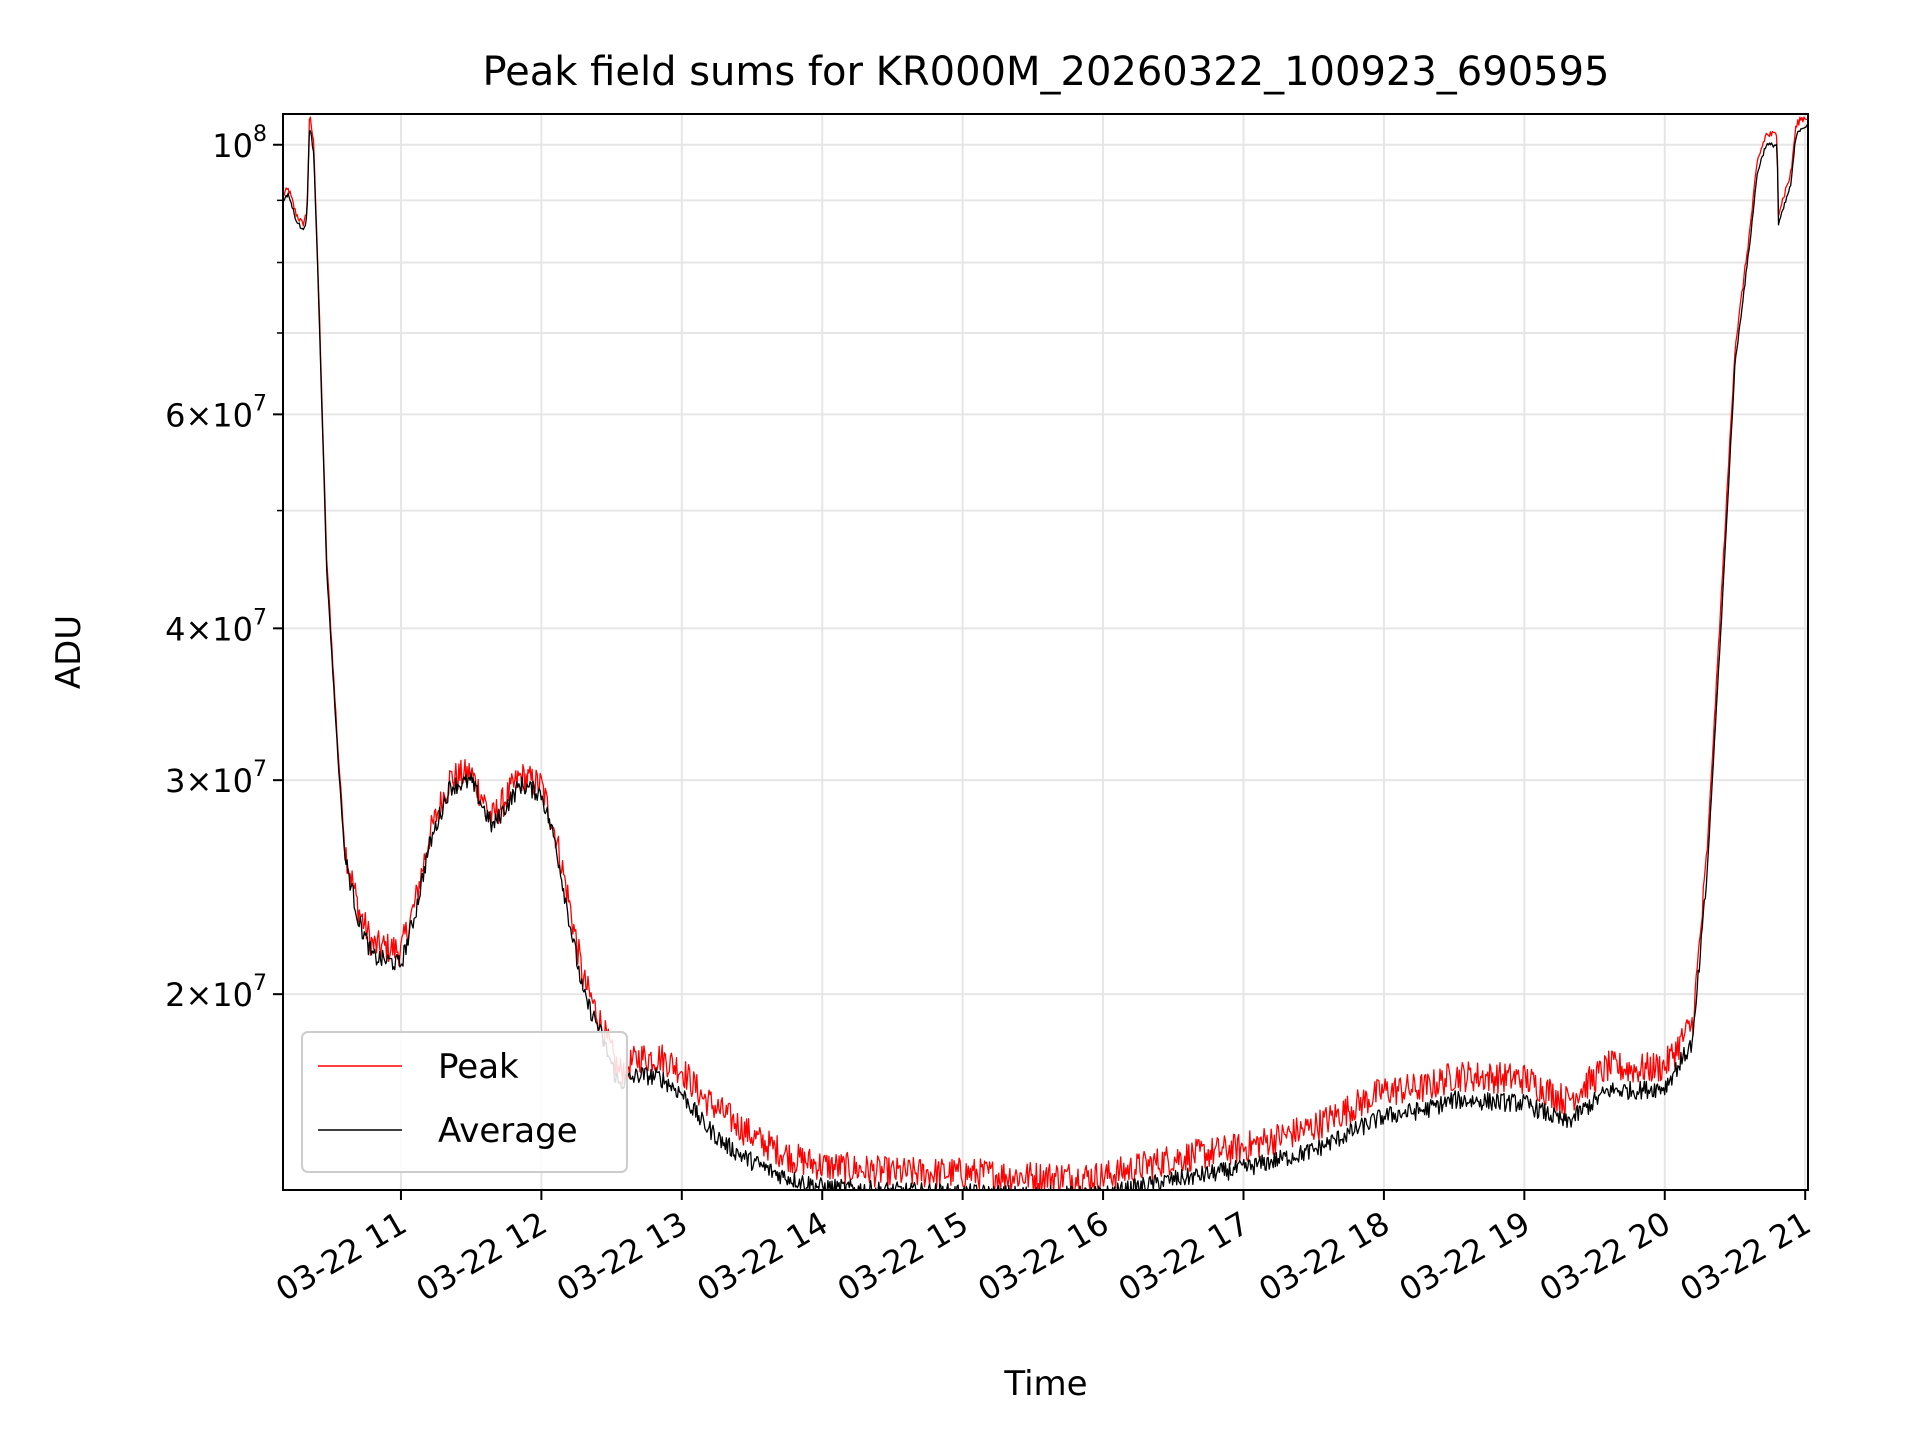 The image size is (1920, 1440). I want to click on legend-box, so click(464, 1102).